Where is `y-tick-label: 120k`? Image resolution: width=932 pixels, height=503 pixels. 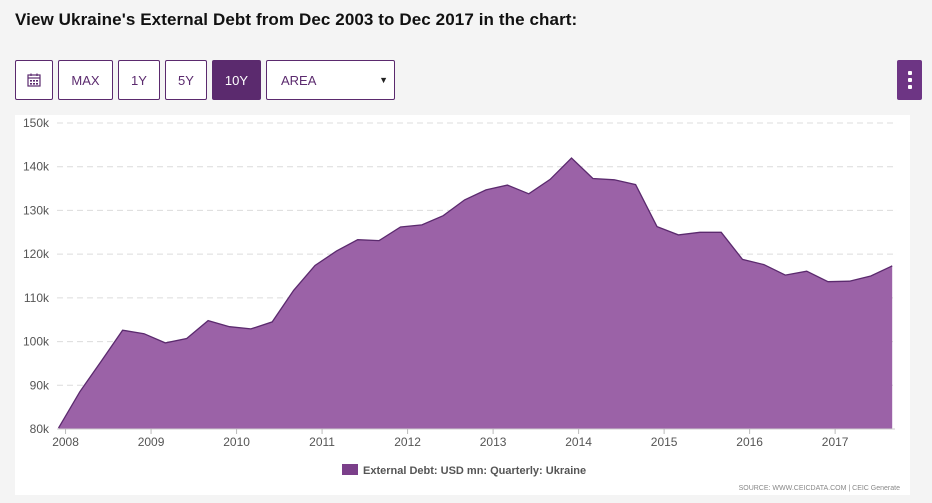
y-tick-label: 120k is located at coordinates (36, 254).